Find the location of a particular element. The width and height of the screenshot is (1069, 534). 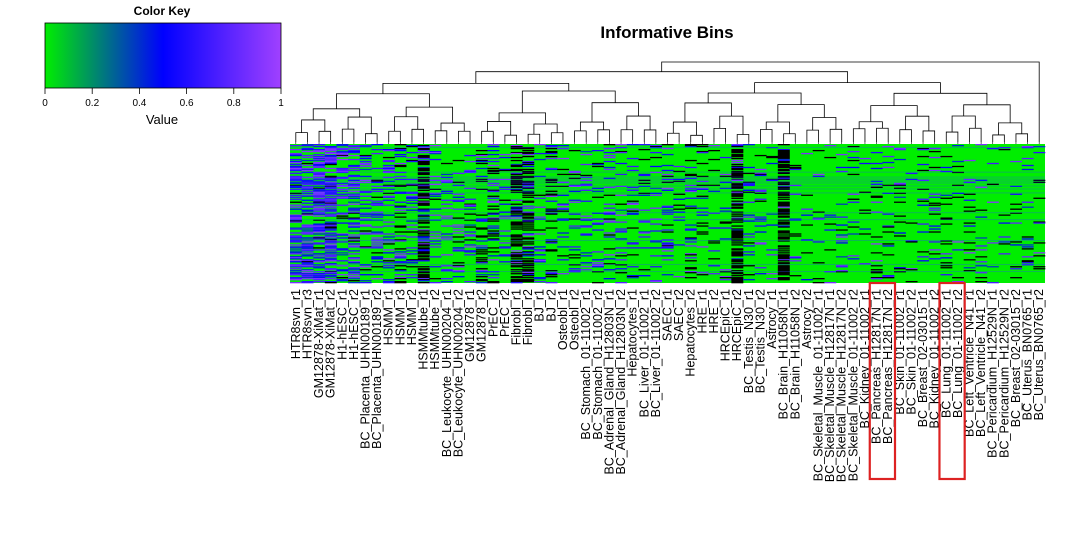

column-label: HSMM_r2 is located at coordinates (412, 317).